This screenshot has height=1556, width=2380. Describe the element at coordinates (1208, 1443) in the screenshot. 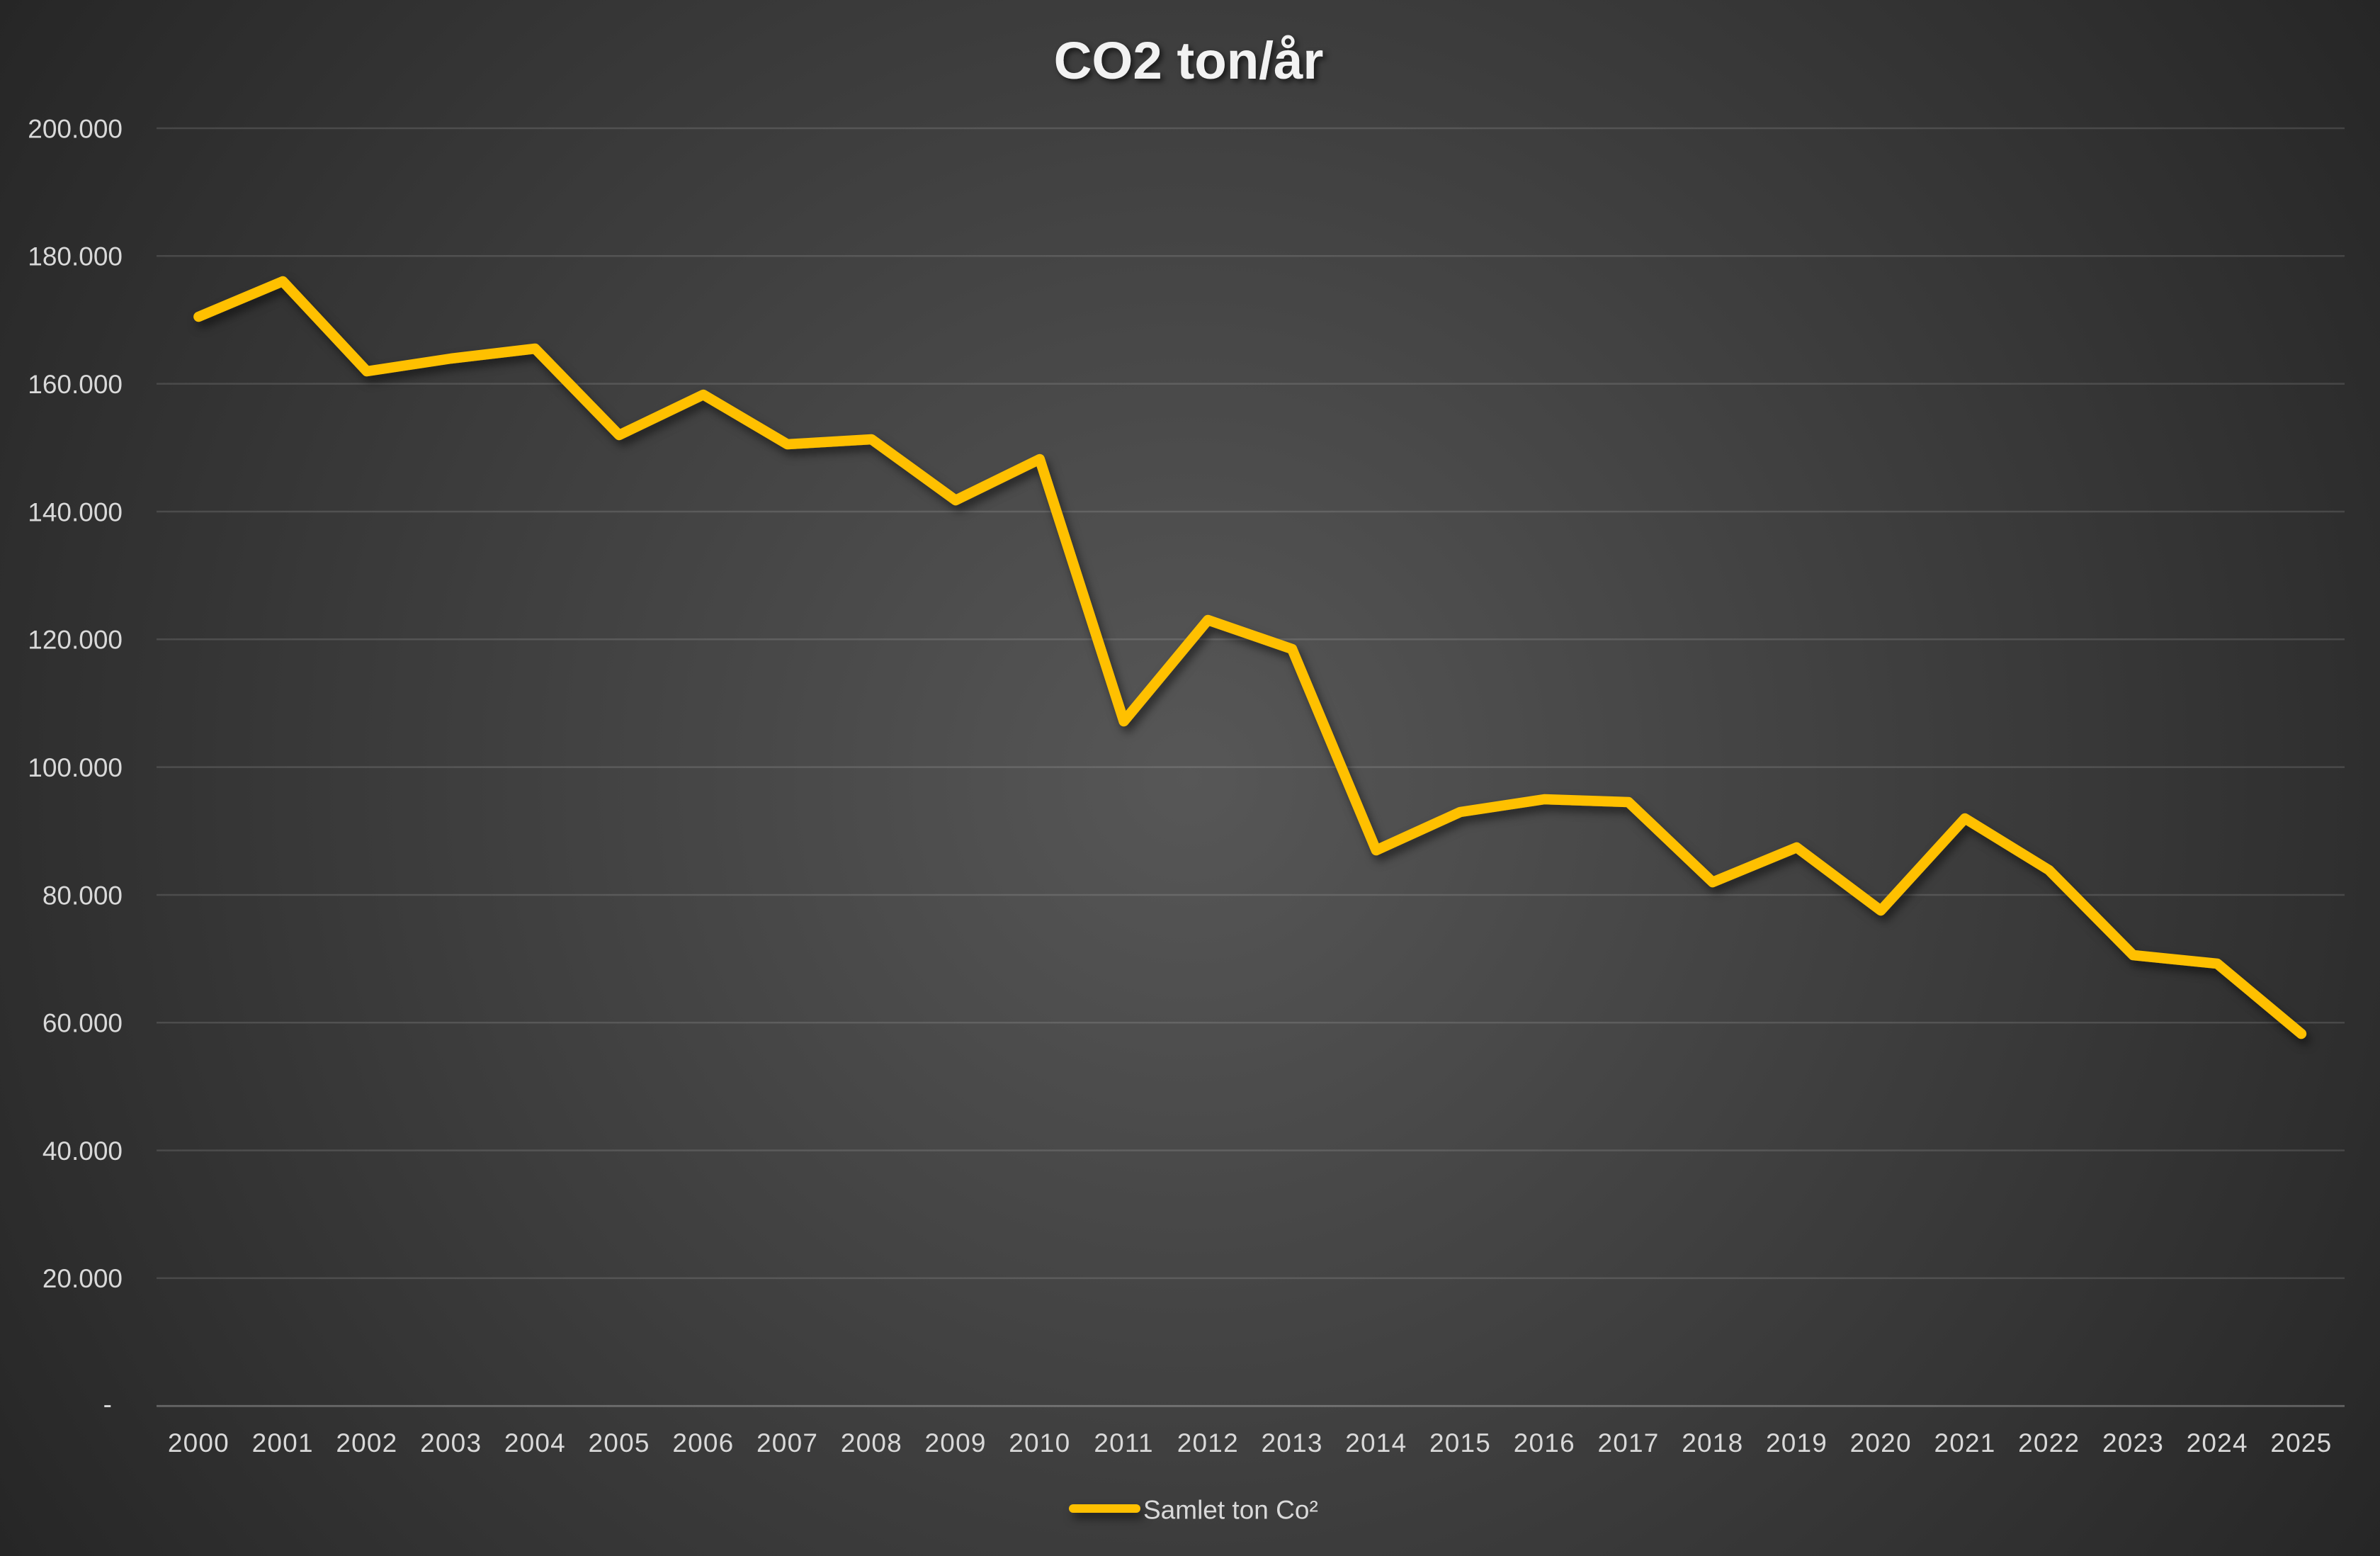

I see `svg-text: 2012` at that location.